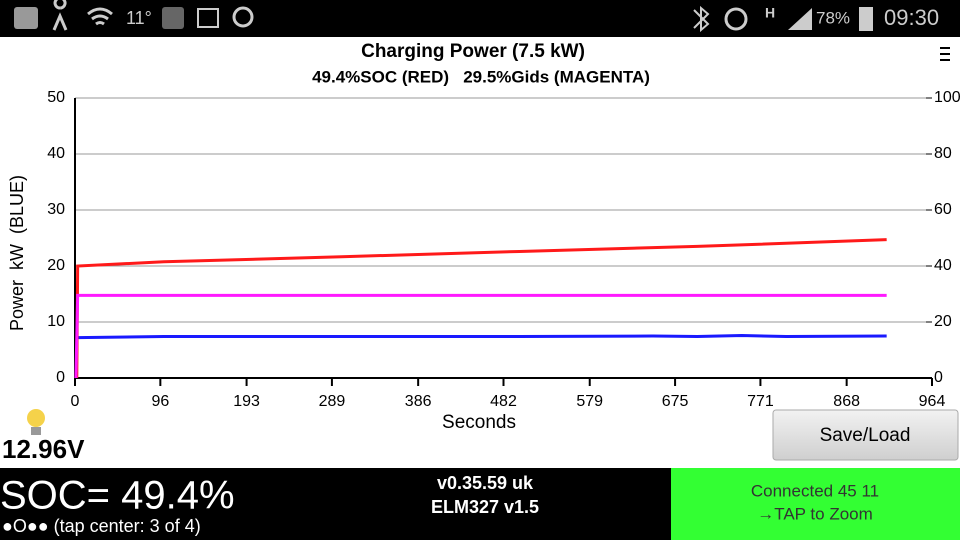  What do you see at coordinates (943, 321) in the screenshot?
I see `y2-tick-label: 20` at bounding box center [943, 321].